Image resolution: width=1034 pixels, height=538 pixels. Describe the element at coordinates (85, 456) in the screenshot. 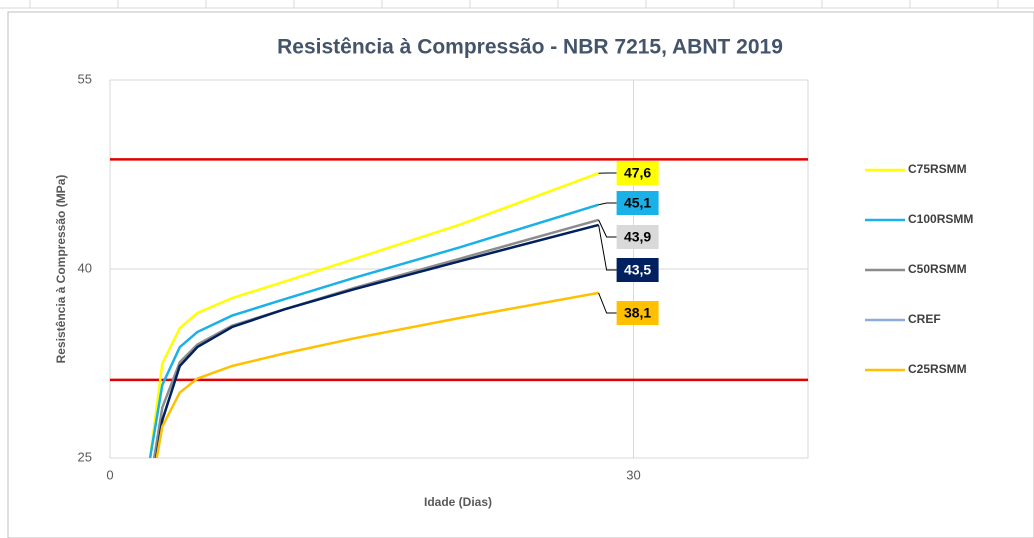

I see `y-tick-label: 25` at that location.